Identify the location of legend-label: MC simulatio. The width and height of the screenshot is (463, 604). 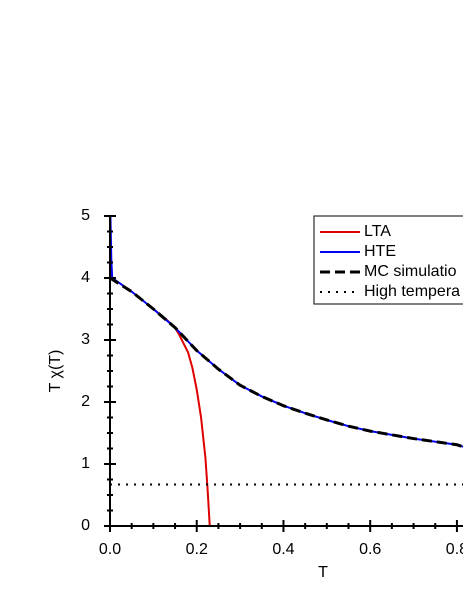
(410, 271).